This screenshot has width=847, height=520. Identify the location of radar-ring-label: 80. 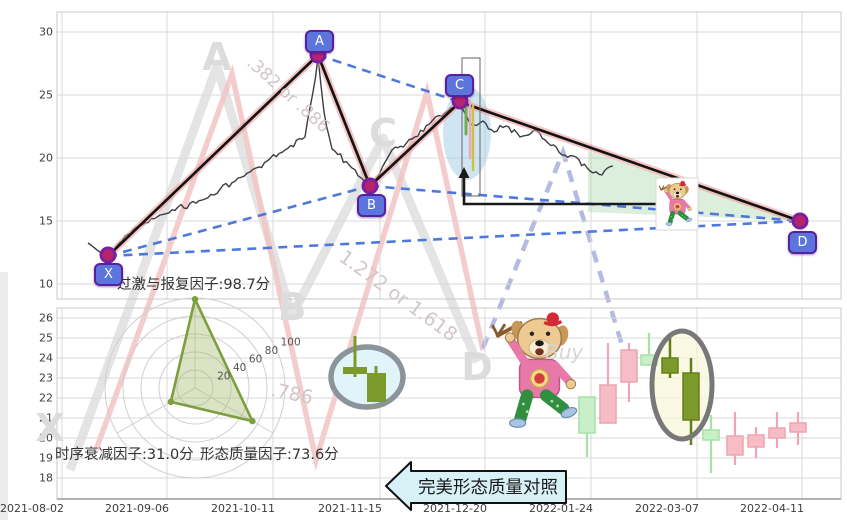
(271, 351).